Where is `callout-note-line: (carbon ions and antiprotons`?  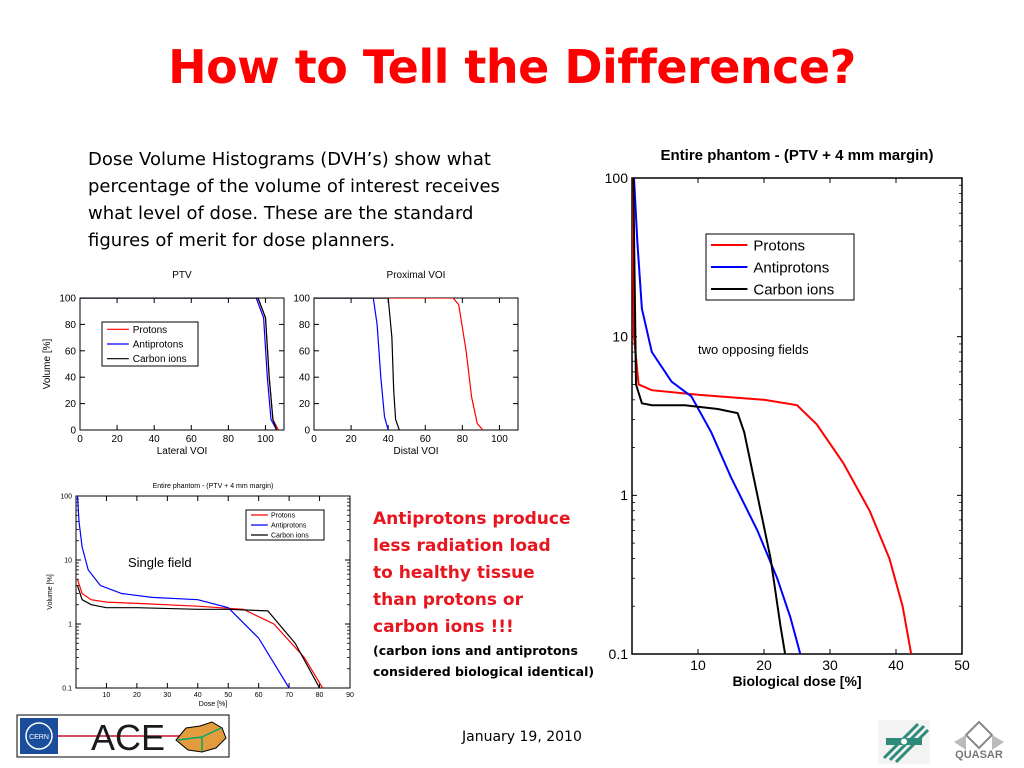
callout-note-line: (carbon ions and antiprotons is located at coordinates (475, 650).